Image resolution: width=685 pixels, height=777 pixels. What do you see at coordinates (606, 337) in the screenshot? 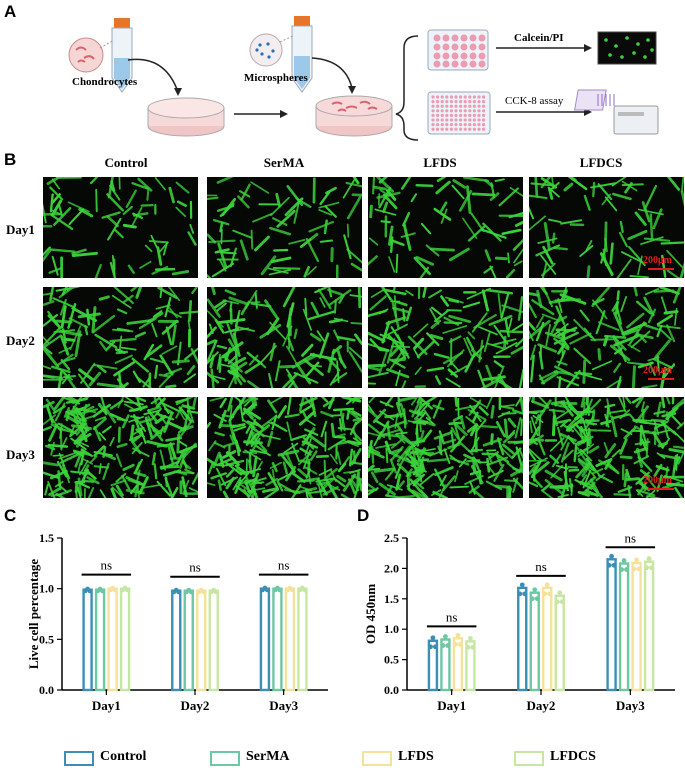
I see `micrograph-day2-lfdcs` at bounding box center [606, 337].